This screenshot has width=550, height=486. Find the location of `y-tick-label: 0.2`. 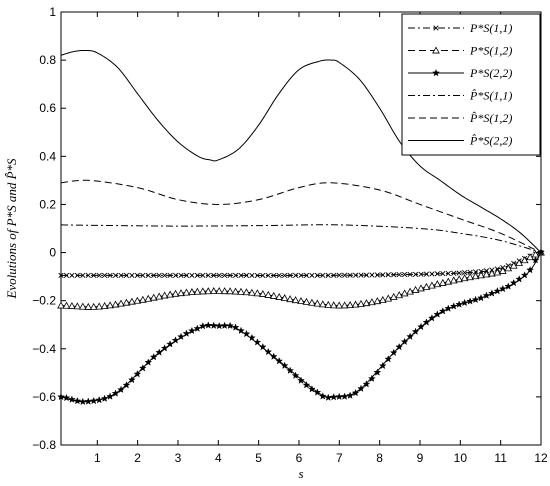

y-tick-label: 0.2 is located at coordinates (47, 204).